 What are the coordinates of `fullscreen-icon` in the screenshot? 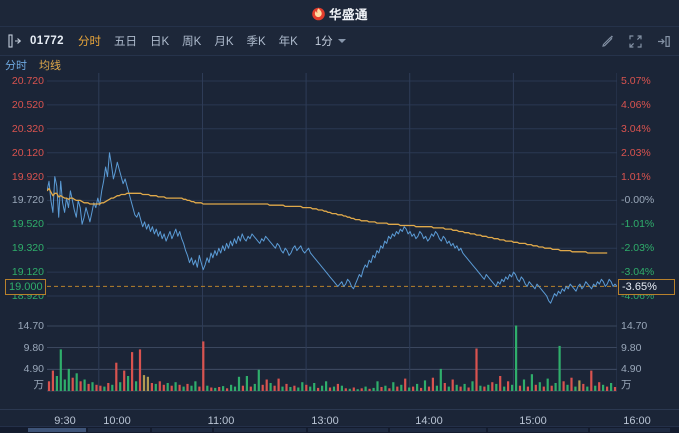 It's located at (635, 41).